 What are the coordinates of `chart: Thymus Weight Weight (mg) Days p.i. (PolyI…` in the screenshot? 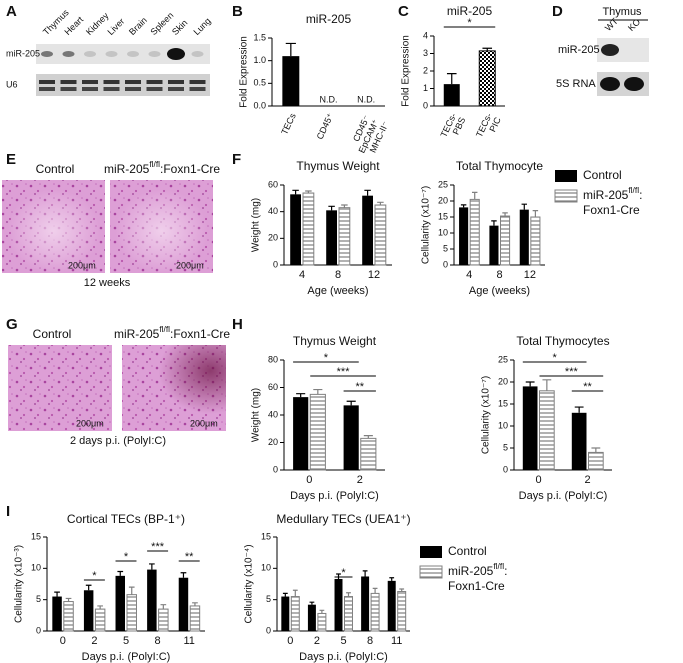 It's located at (318, 418).